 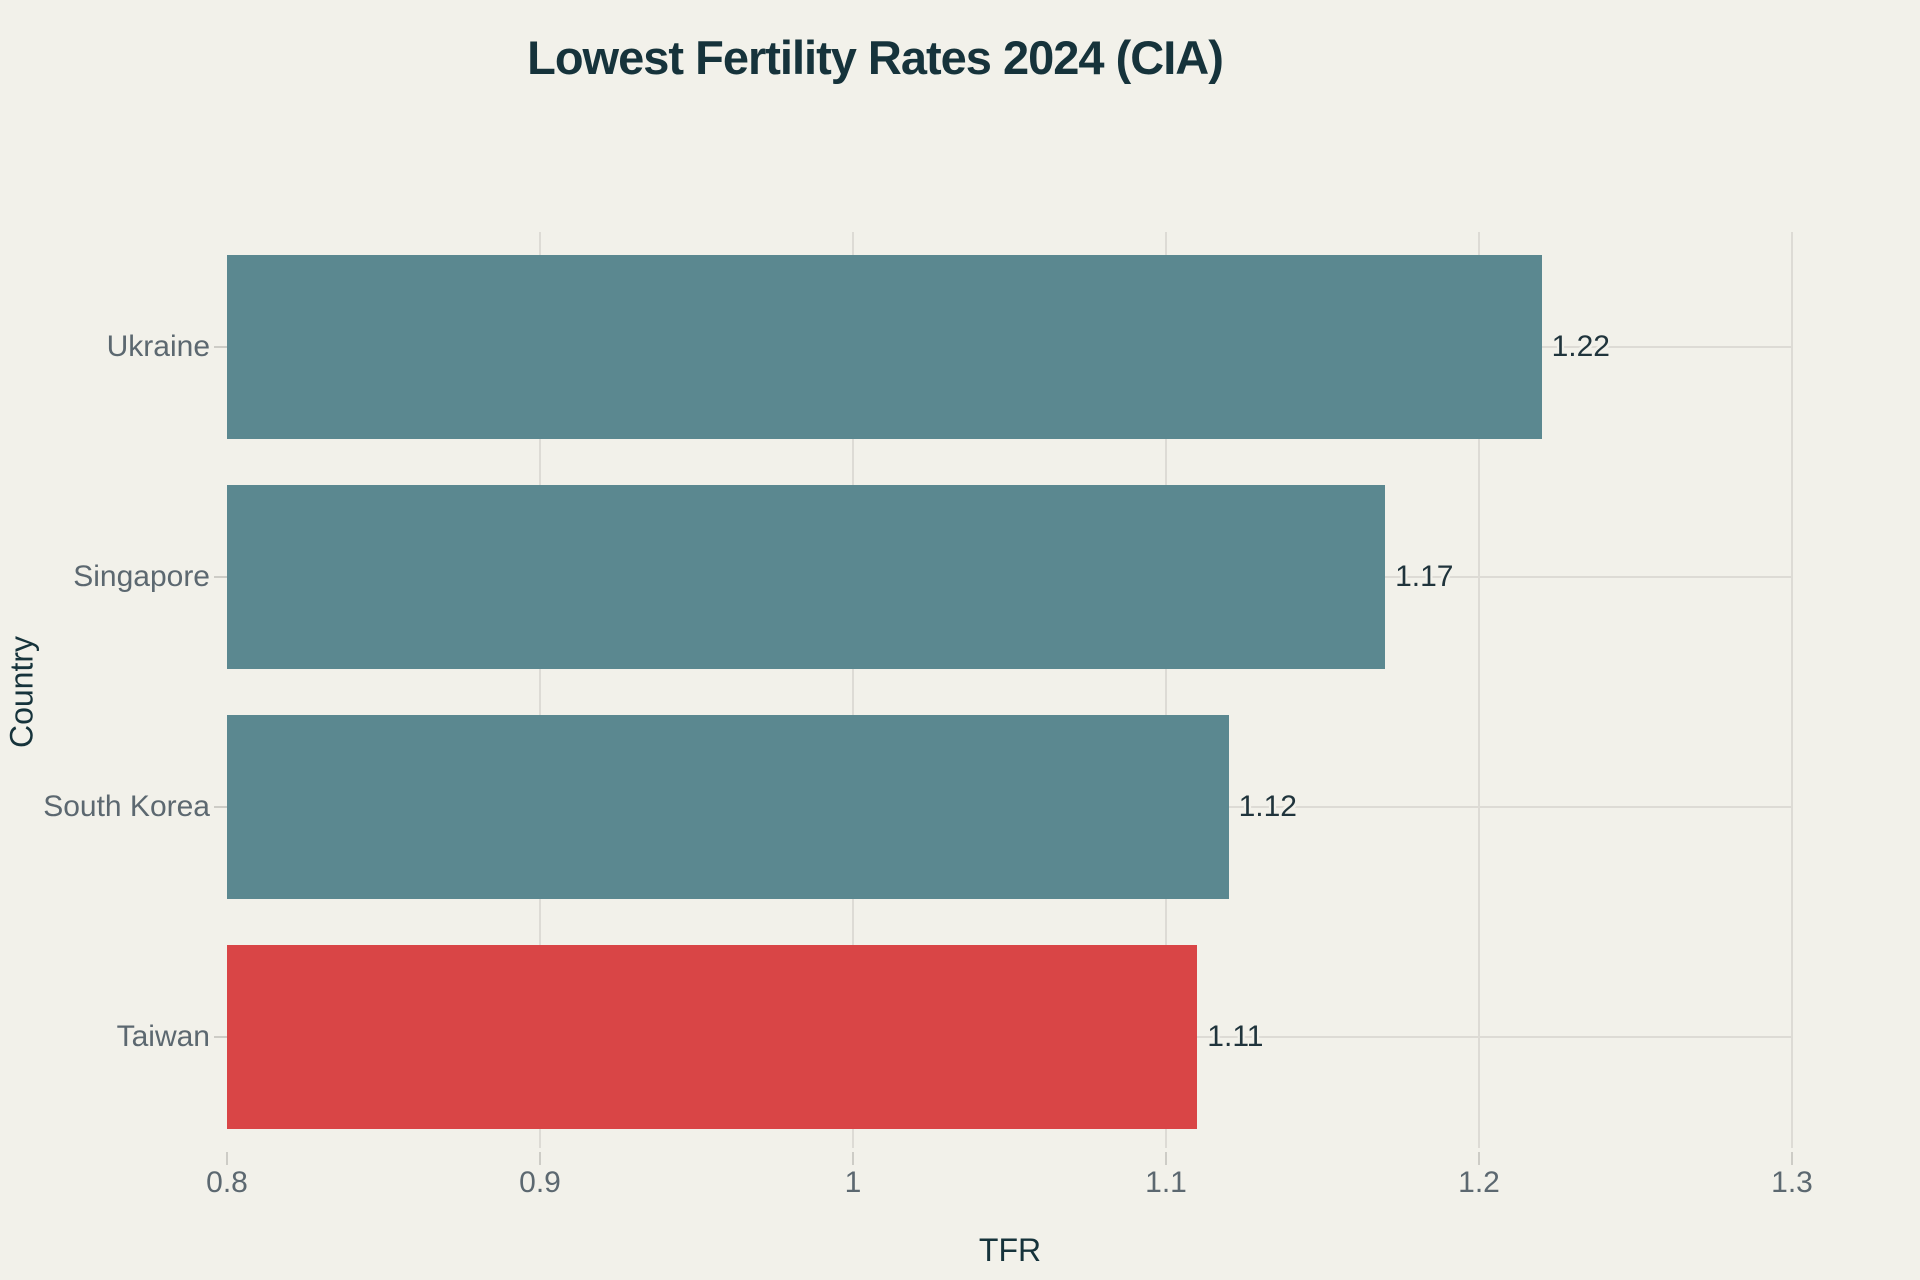 What do you see at coordinates (126, 806) in the screenshot?
I see `y-tick-label-south-korea: South Korea` at bounding box center [126, 806].